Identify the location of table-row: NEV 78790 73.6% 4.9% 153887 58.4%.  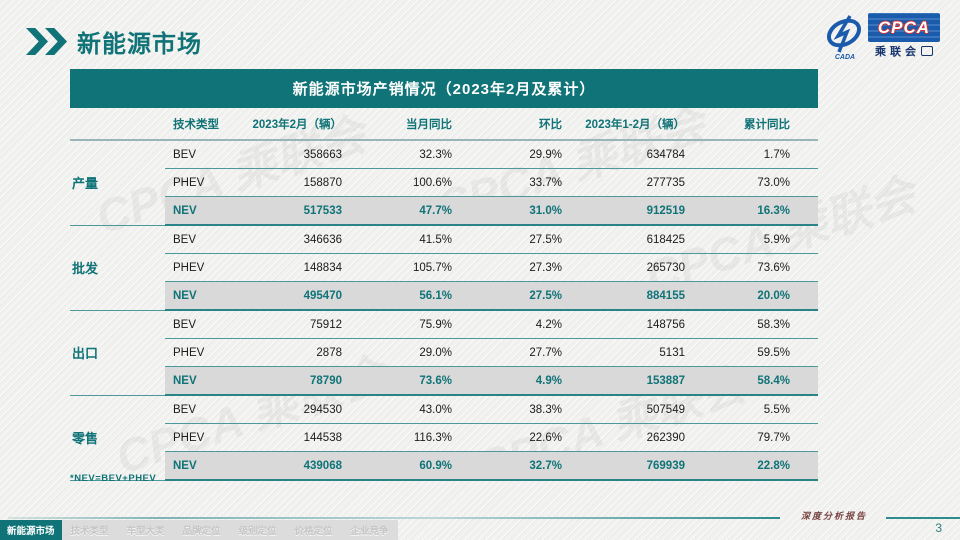
(444, 381).